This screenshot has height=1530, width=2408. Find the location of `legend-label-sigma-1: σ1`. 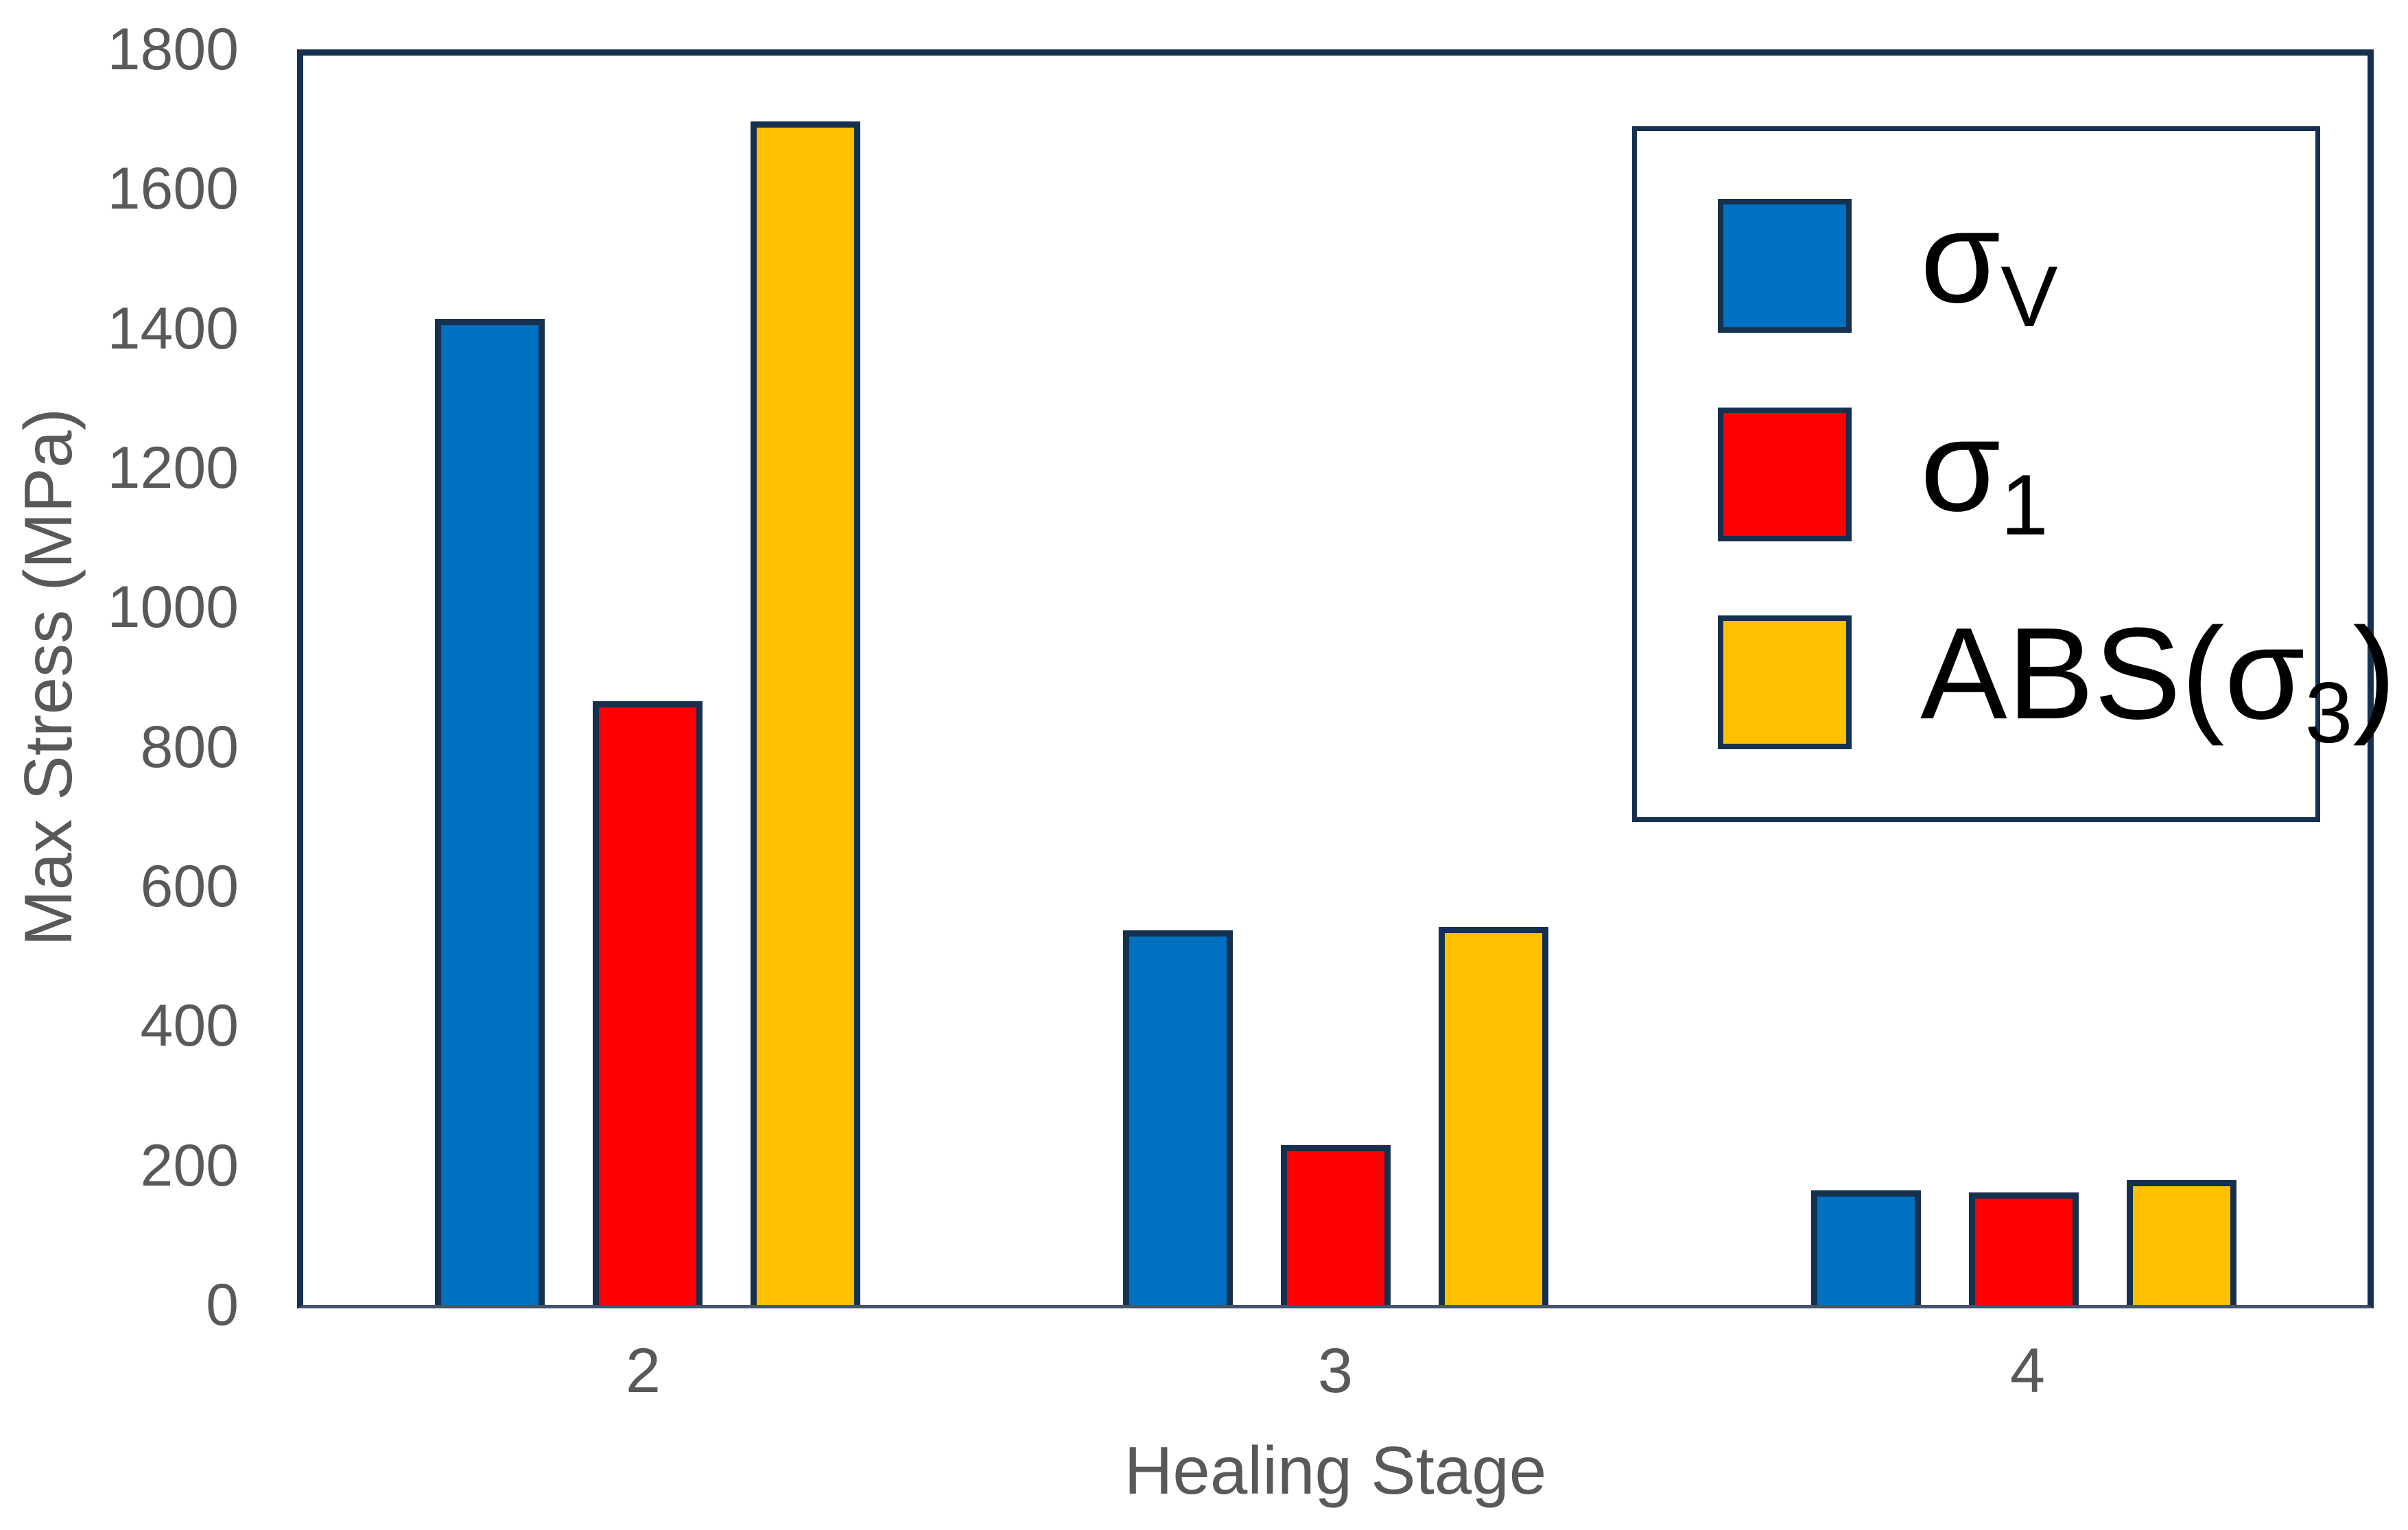

legend-label-sigma-1: σ1 is located at coordinates (1985, 472).